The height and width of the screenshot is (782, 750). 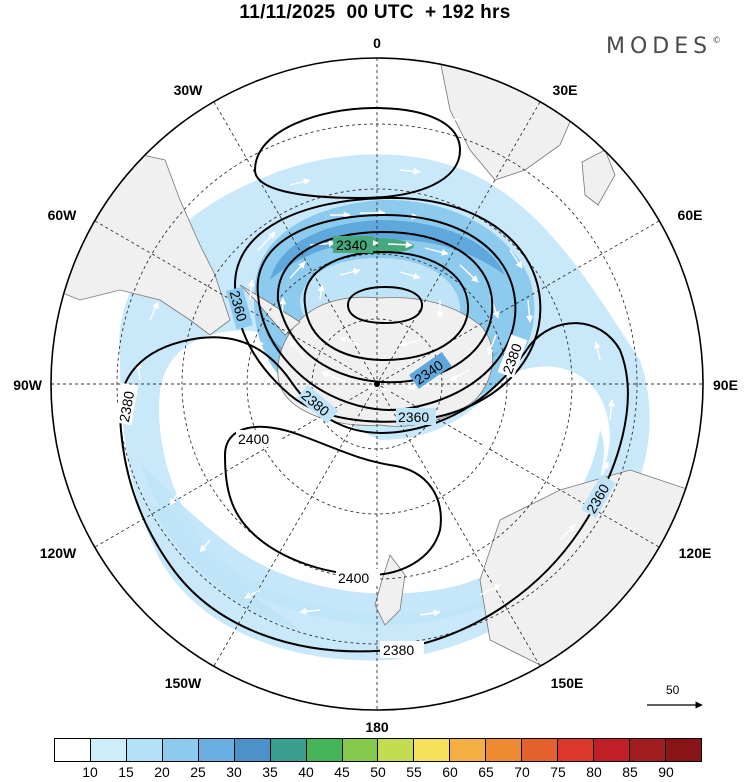 What do you see at coordinates (189, 90) in the screenshot?
I see `lon-label-30w: 30W` at bounding box center [189, 90].